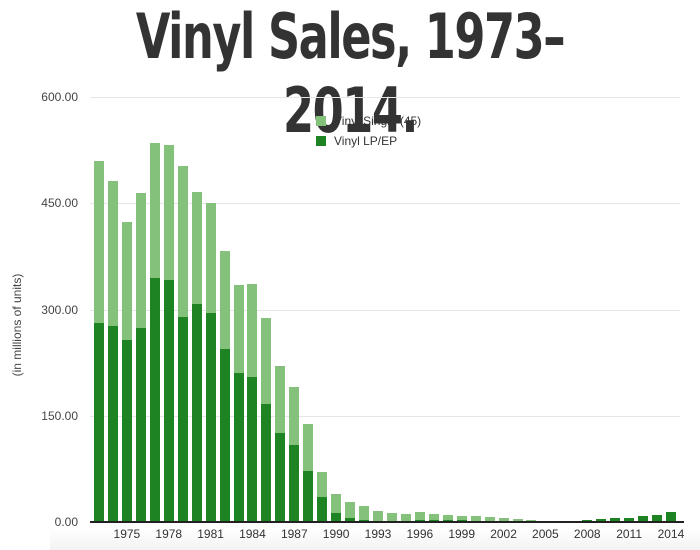 This screenshot has height=550, width=700. What do you see at coordinates (587, 534) in the screenshot?
I see `x-tick-label: 2008` at bounding box center [587, 534].